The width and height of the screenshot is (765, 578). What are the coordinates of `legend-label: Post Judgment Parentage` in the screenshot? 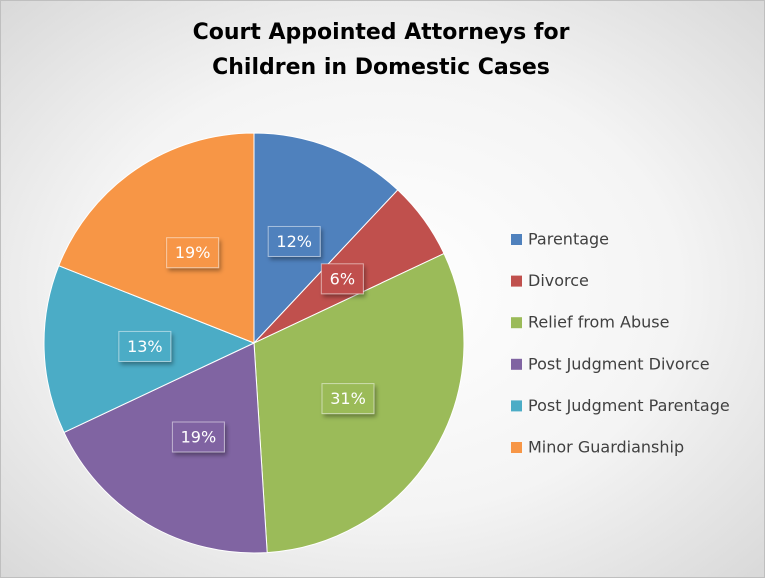 It's located at (629, 405).